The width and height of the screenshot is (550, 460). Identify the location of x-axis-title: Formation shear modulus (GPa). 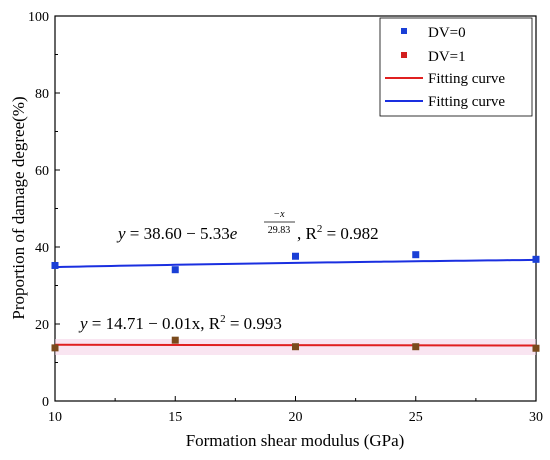
(295, 440).